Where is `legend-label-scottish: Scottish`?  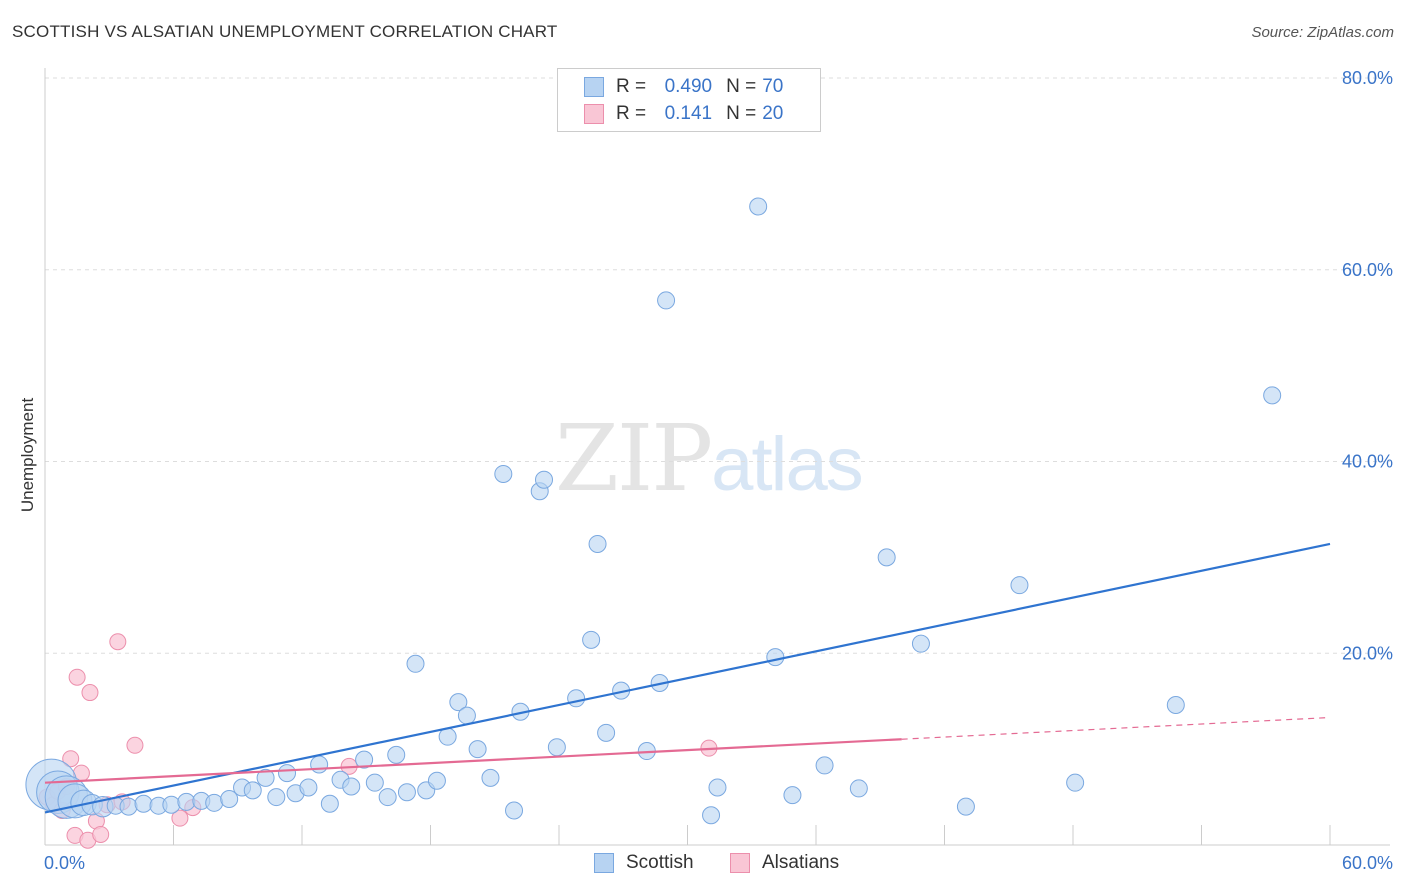
legend-label-scottish: Scottish is located at coordinates (660, 862).